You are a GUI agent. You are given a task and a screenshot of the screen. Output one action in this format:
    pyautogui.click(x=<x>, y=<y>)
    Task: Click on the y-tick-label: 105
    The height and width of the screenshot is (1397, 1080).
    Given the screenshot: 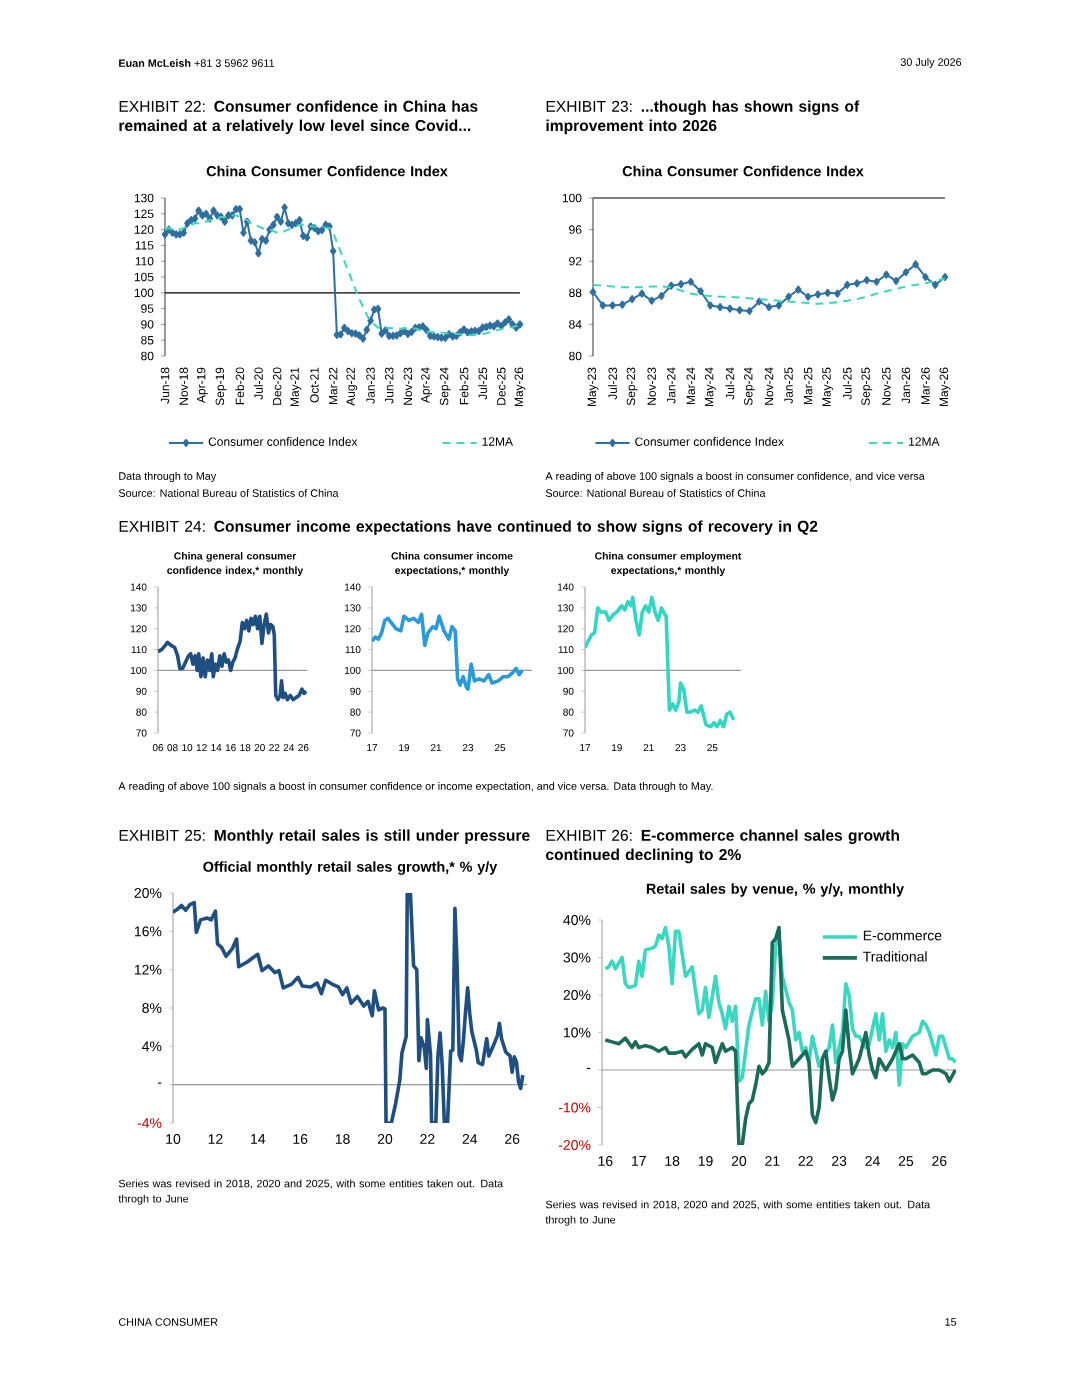 What is the action you would take?
    pyautogui.click(x=144, y=277)
    